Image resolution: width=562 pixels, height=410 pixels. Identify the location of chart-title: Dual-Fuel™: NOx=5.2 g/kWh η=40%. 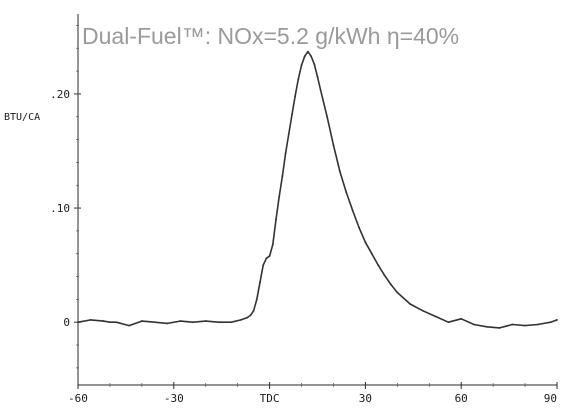
(270, 36).